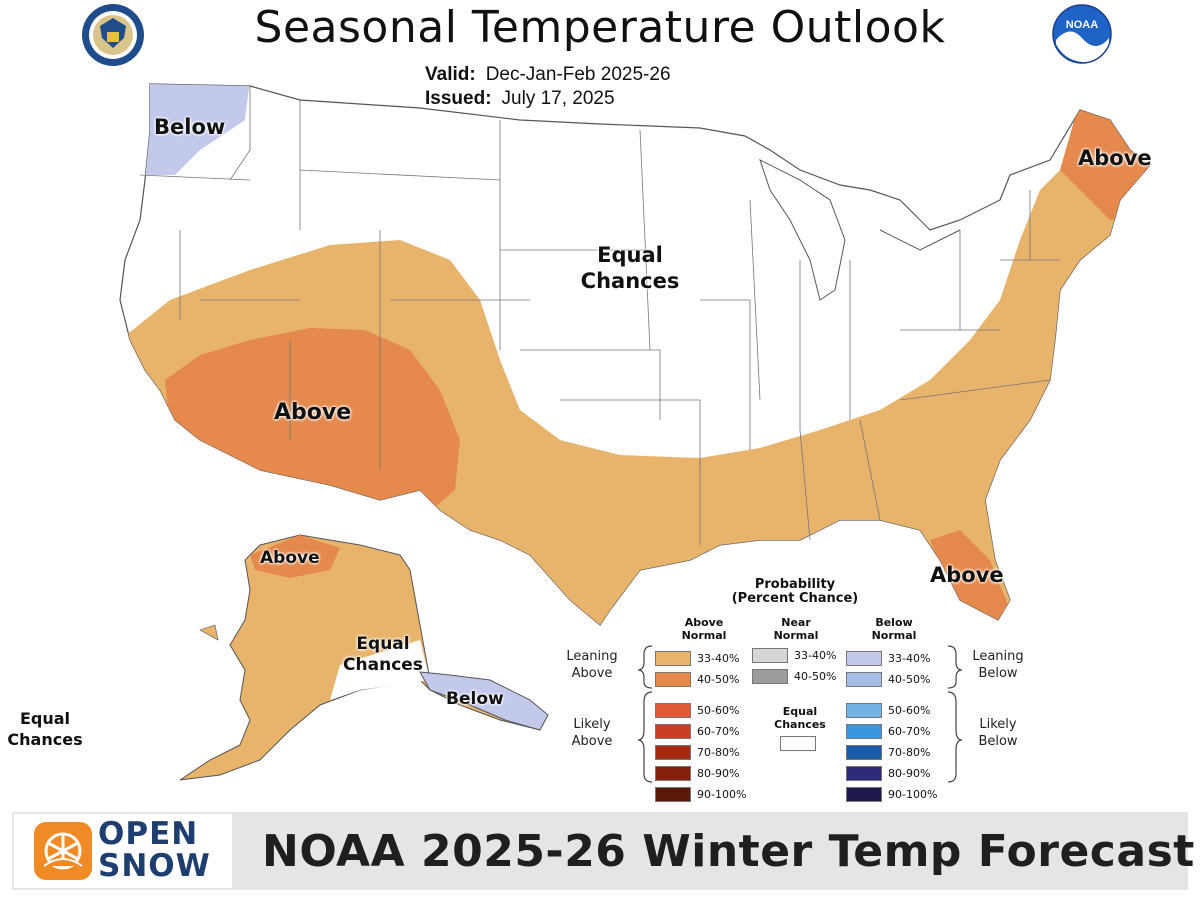 The image size is (1200, 900). I want to click on label-northeast-above: Above, so click(1115, 158).